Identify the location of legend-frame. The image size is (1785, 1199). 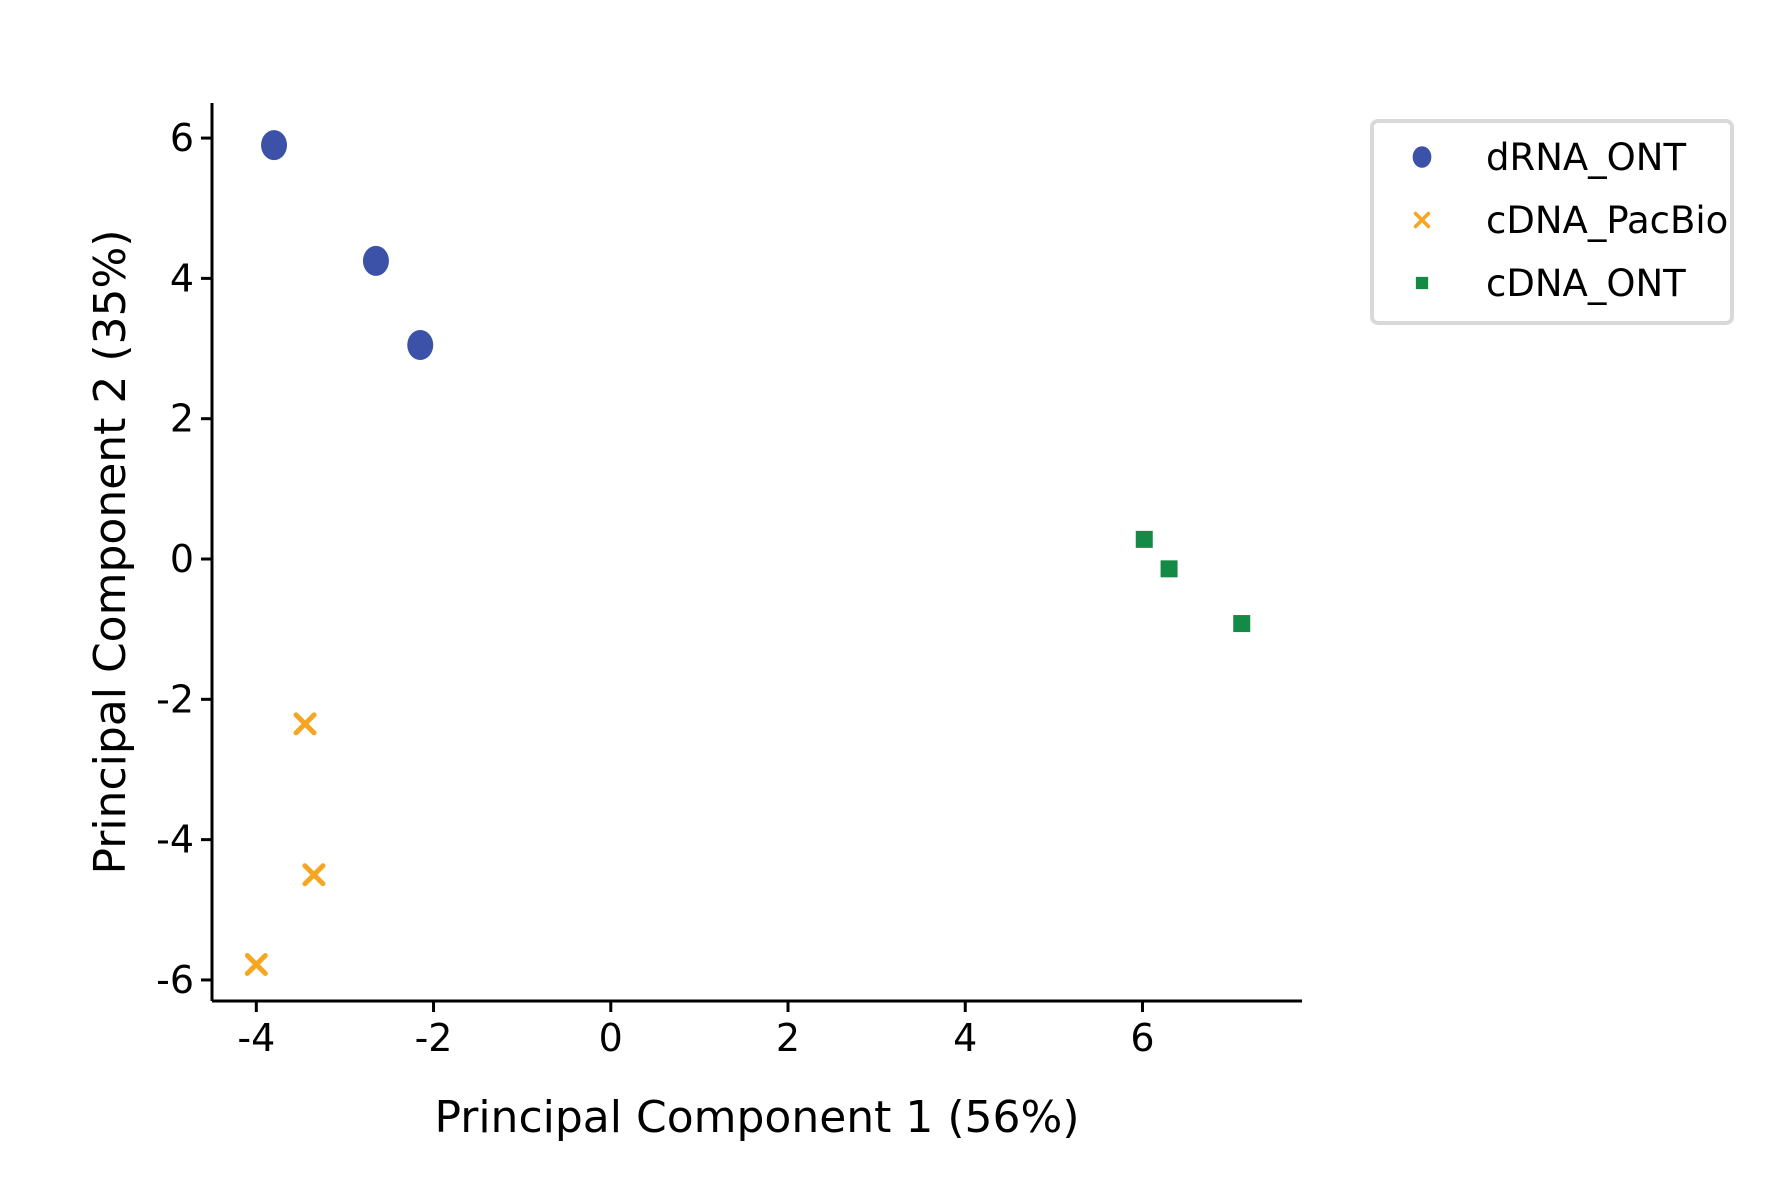
(1552, 222).